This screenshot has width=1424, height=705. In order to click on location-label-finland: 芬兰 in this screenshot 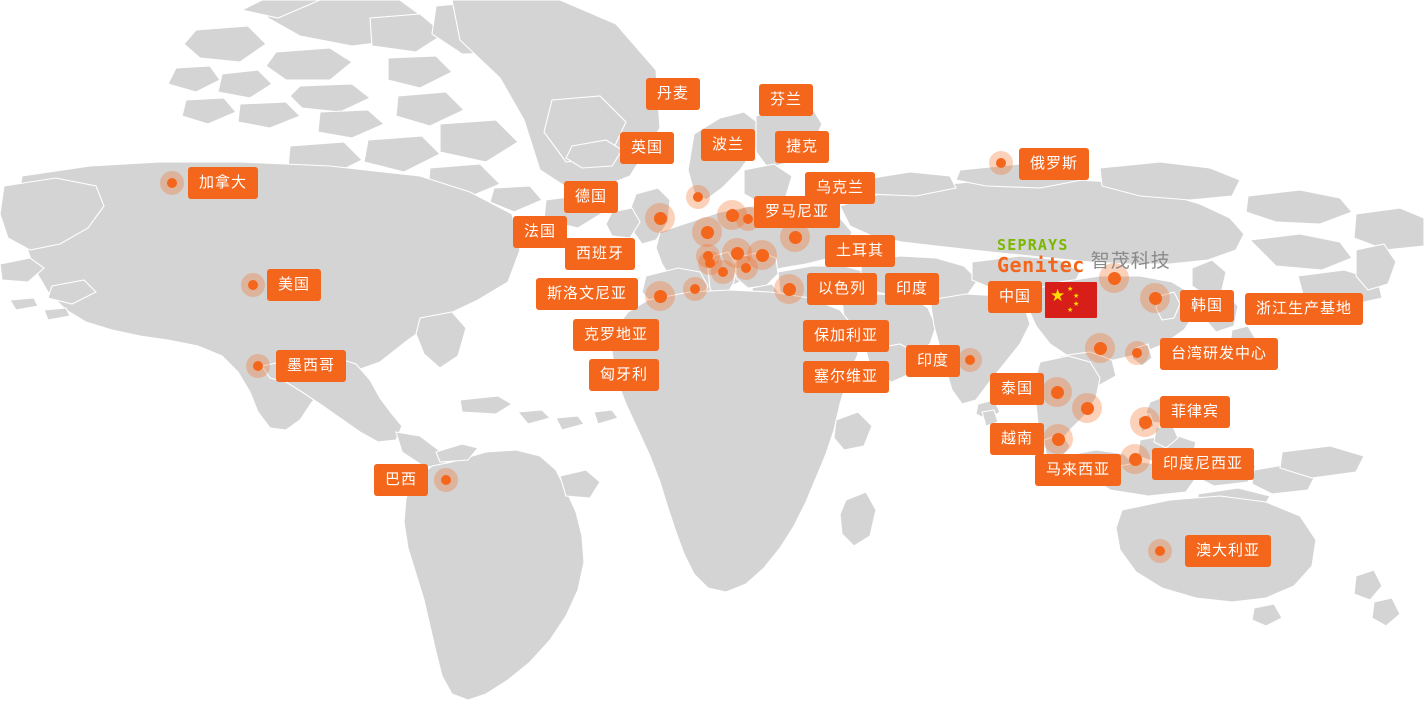, I will do `click(786, 100)`.